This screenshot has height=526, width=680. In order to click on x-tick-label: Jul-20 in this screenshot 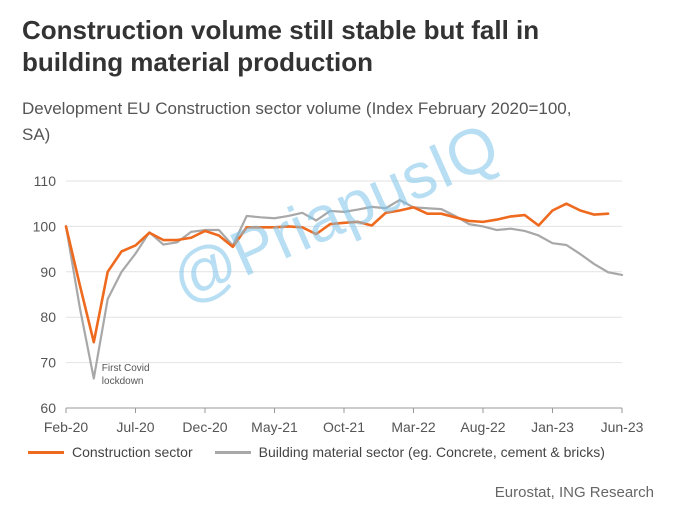, I will do `click(135, 427)`.